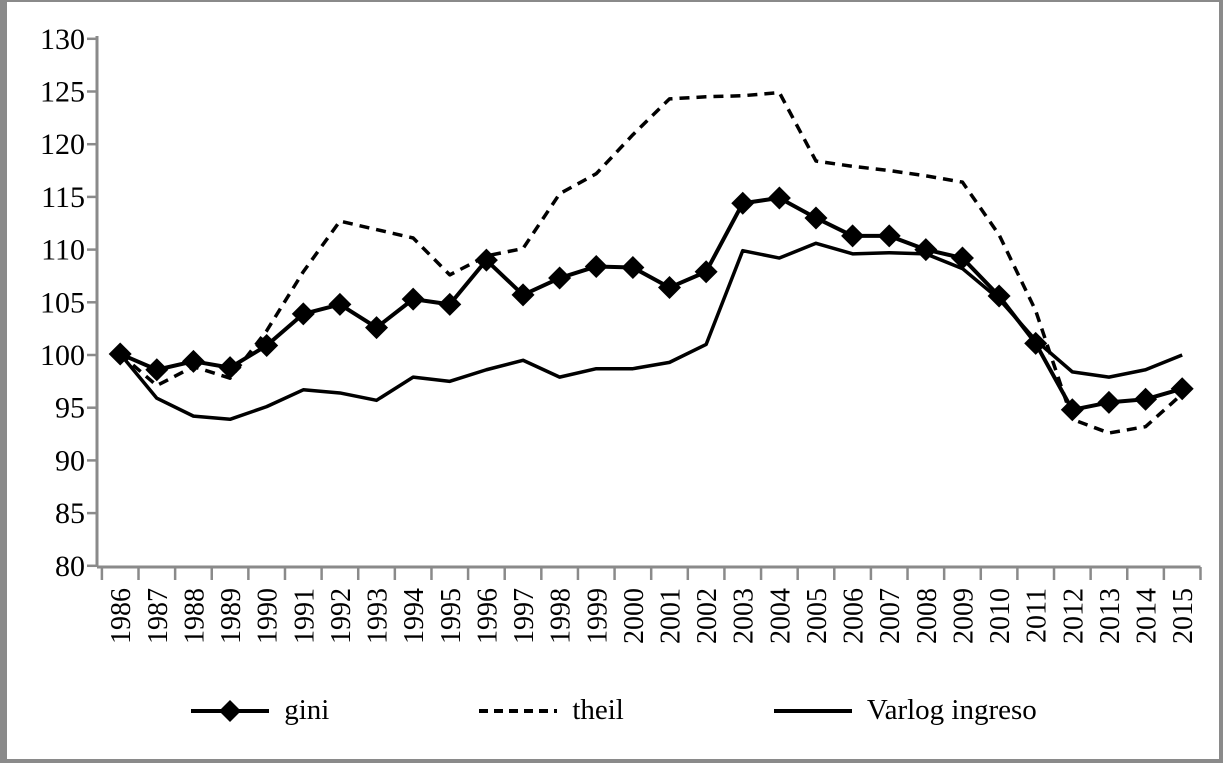  What do you see at coordinates (70, 460) in the screenshot?
I see `y-axis-label: 90` at bounding box center [70, 460].